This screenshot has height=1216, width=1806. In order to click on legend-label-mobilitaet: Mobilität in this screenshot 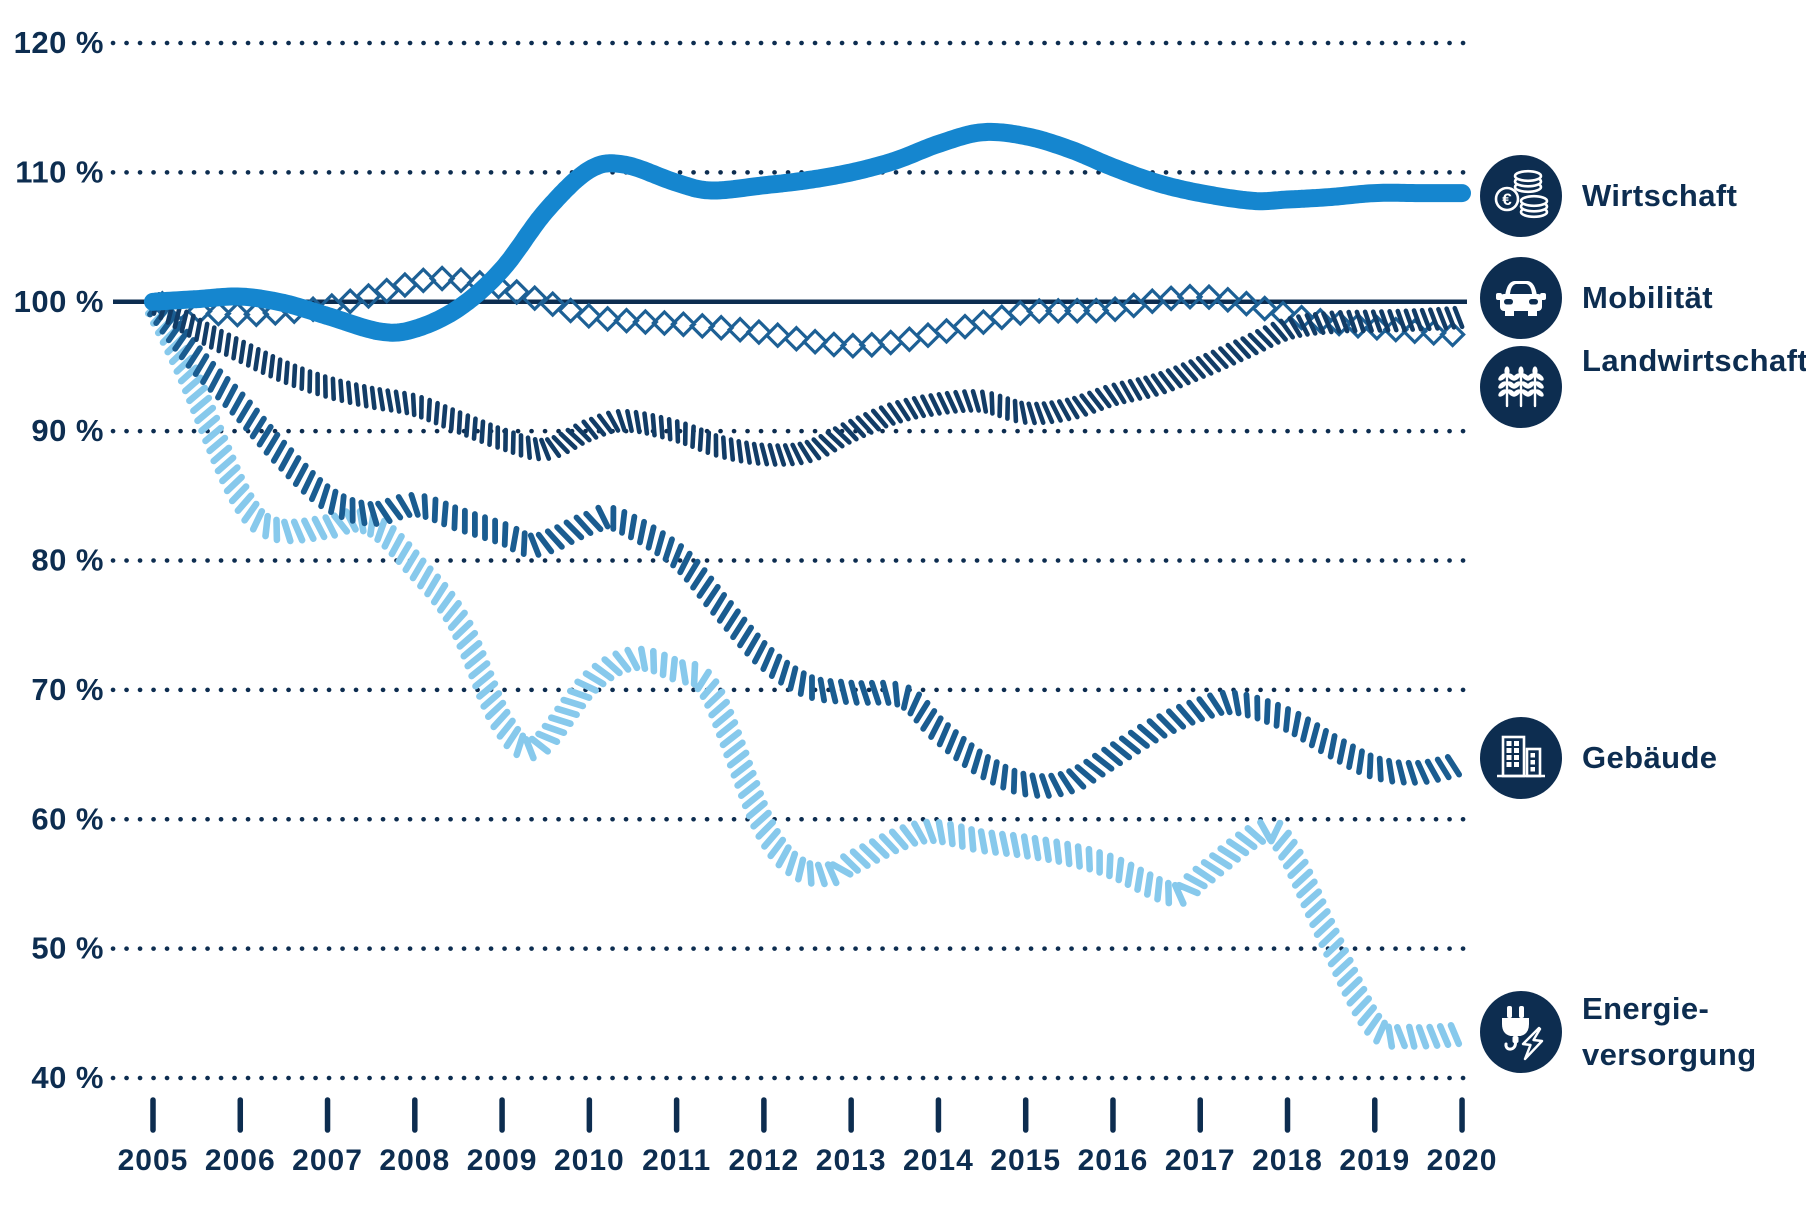, I will do `click(1648, 297)`.